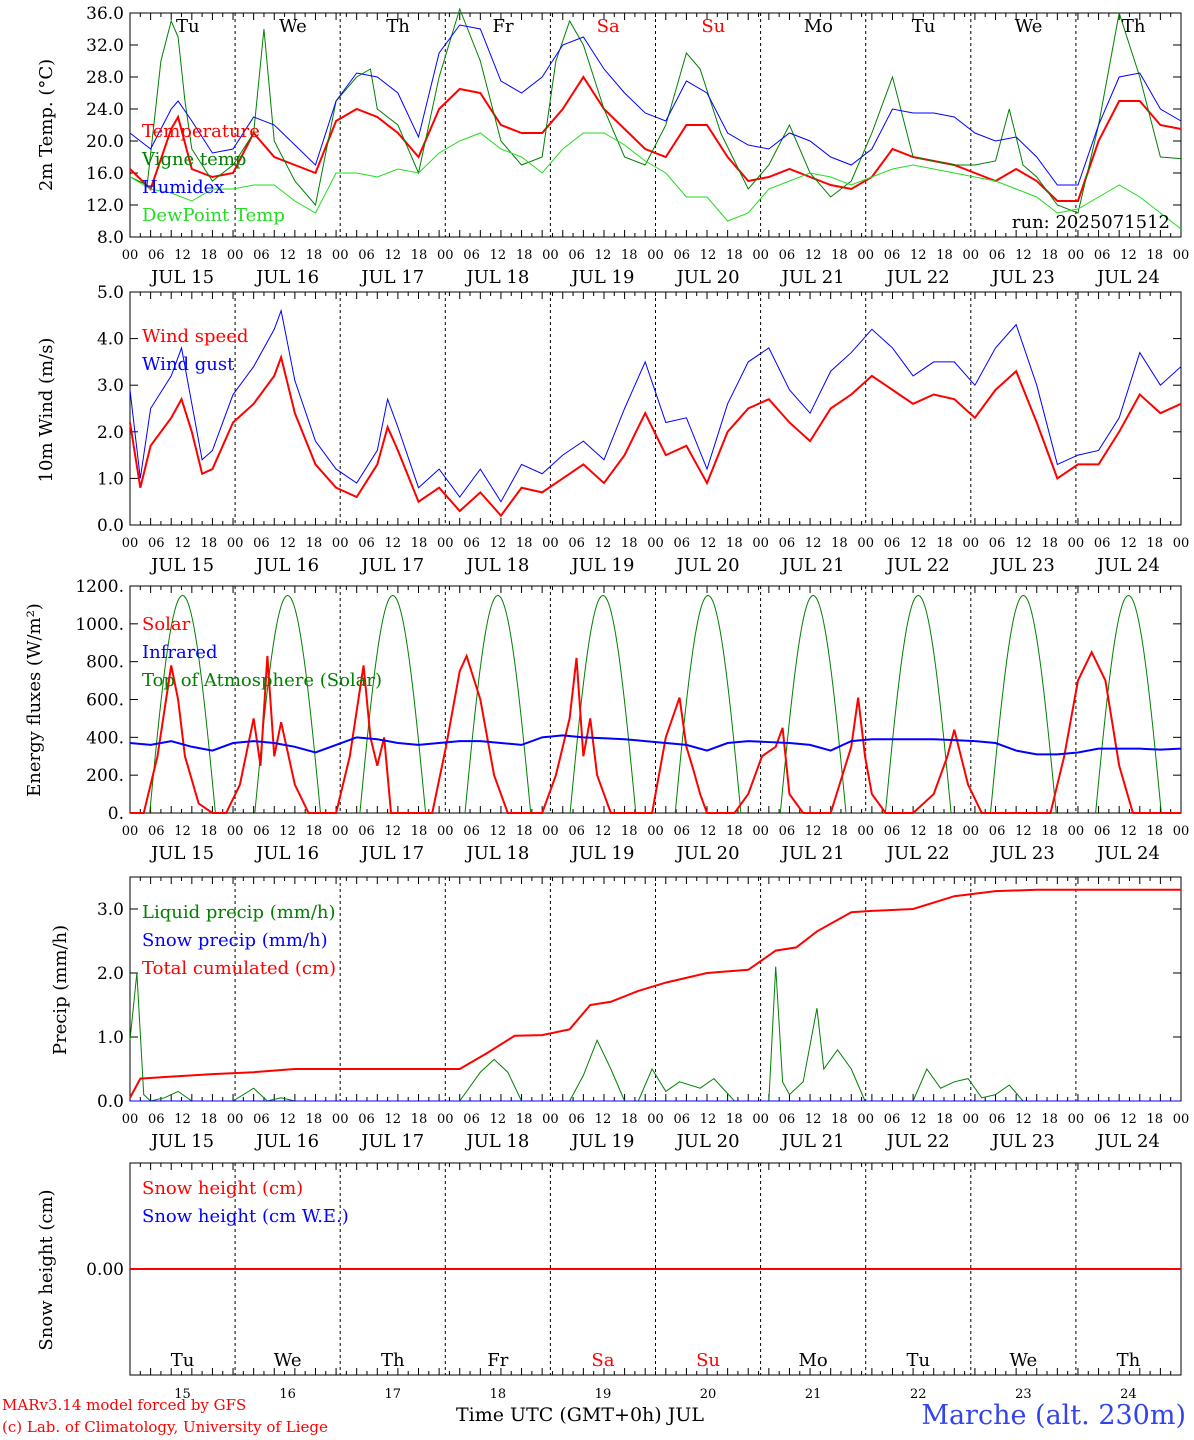 This screenshot has height=1440, width=1194. I want to click on day-label: Tu, so click(183, 1360).